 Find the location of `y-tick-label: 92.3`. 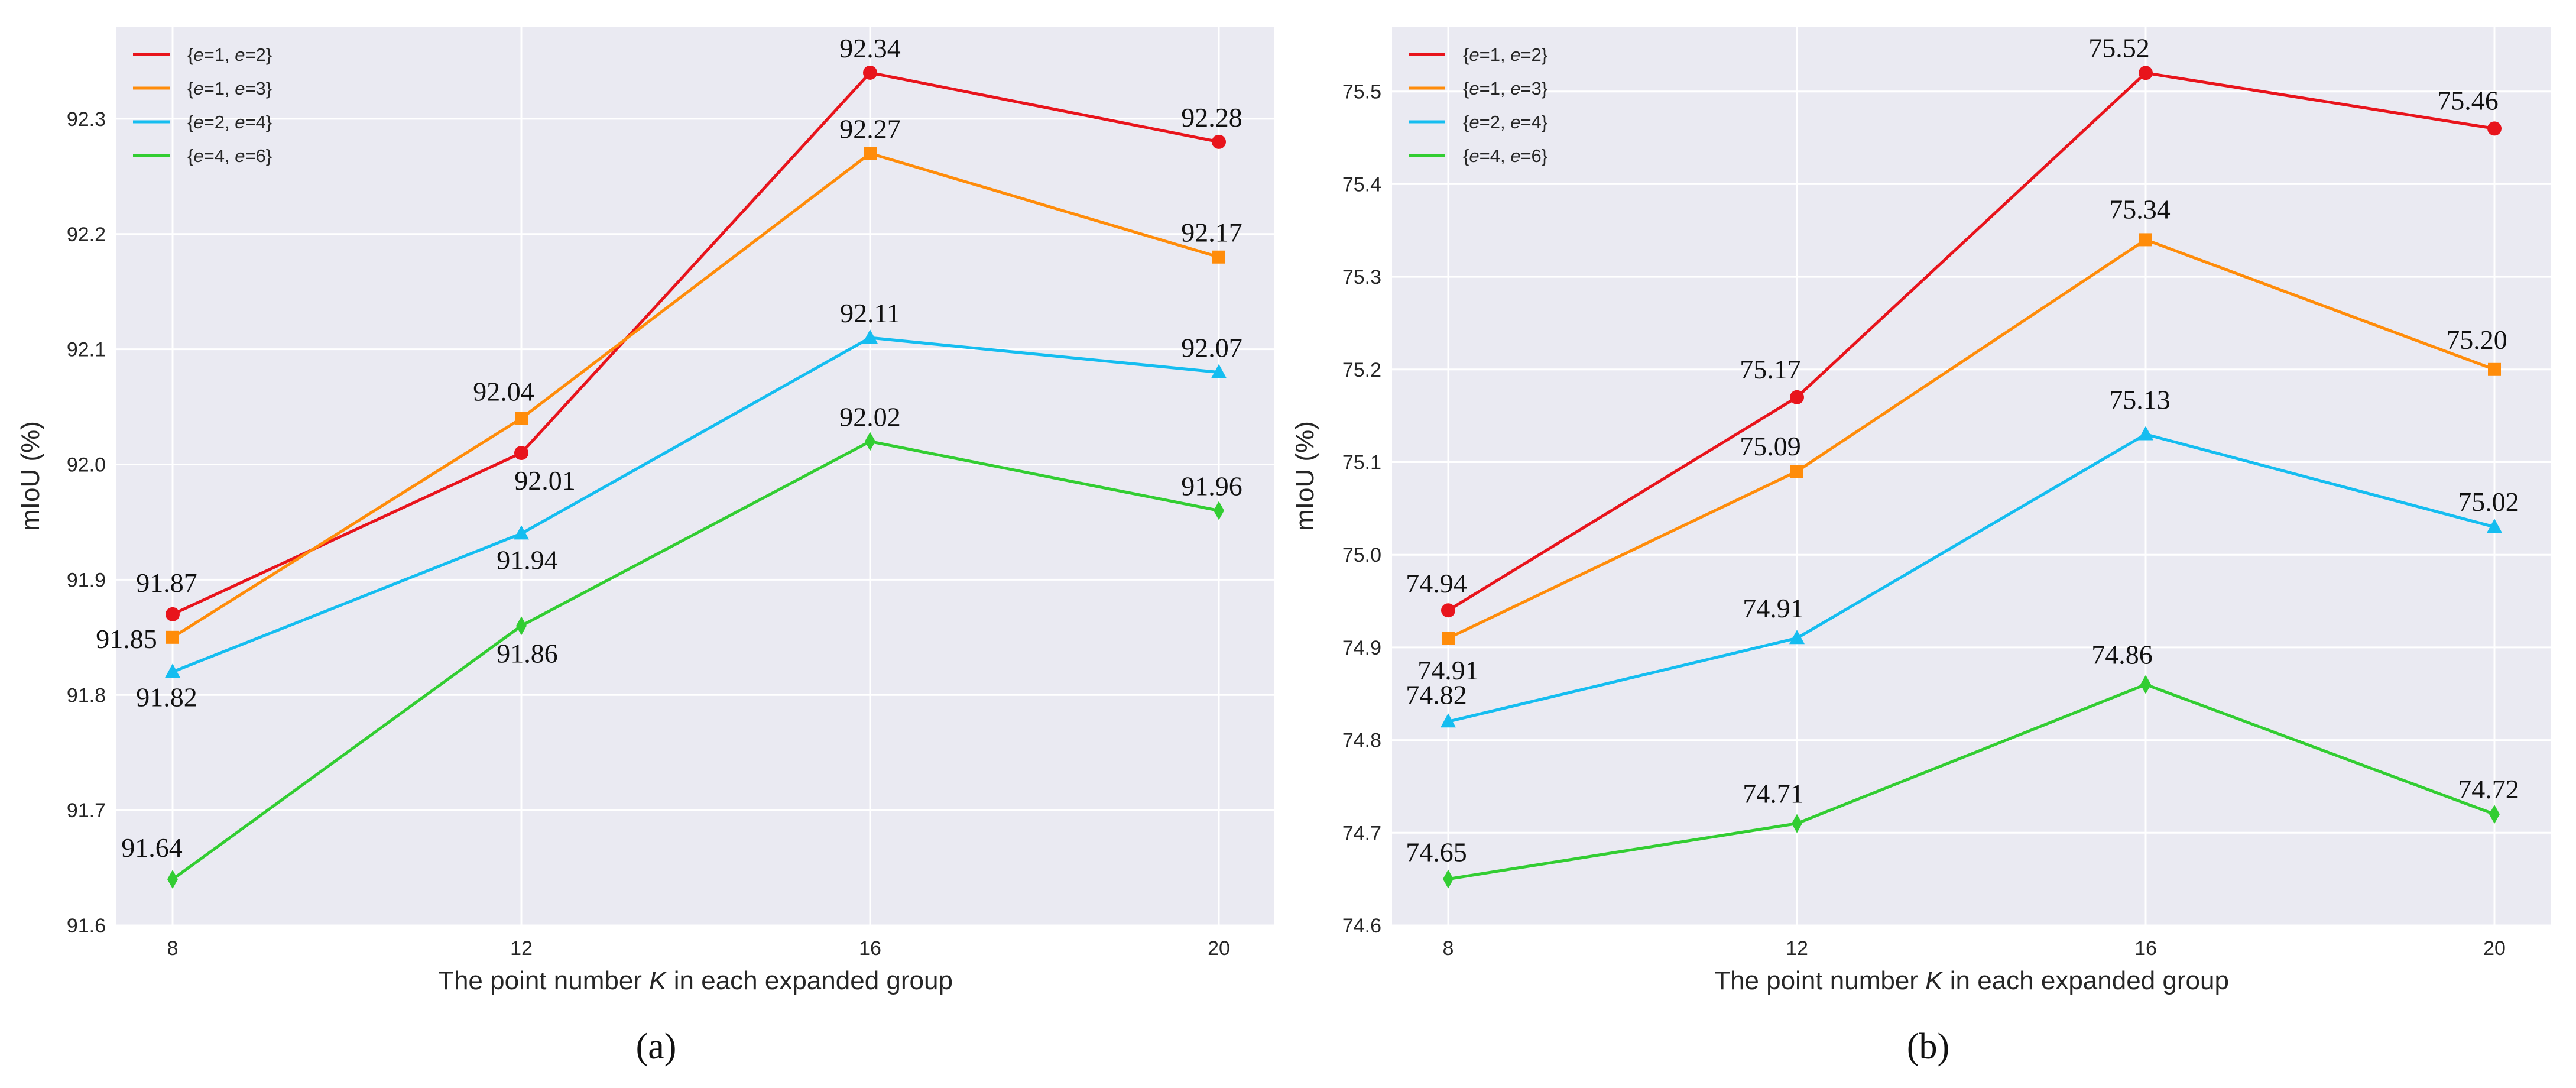

y-tick-label: 92.3 is located at coordinates (86, 119).